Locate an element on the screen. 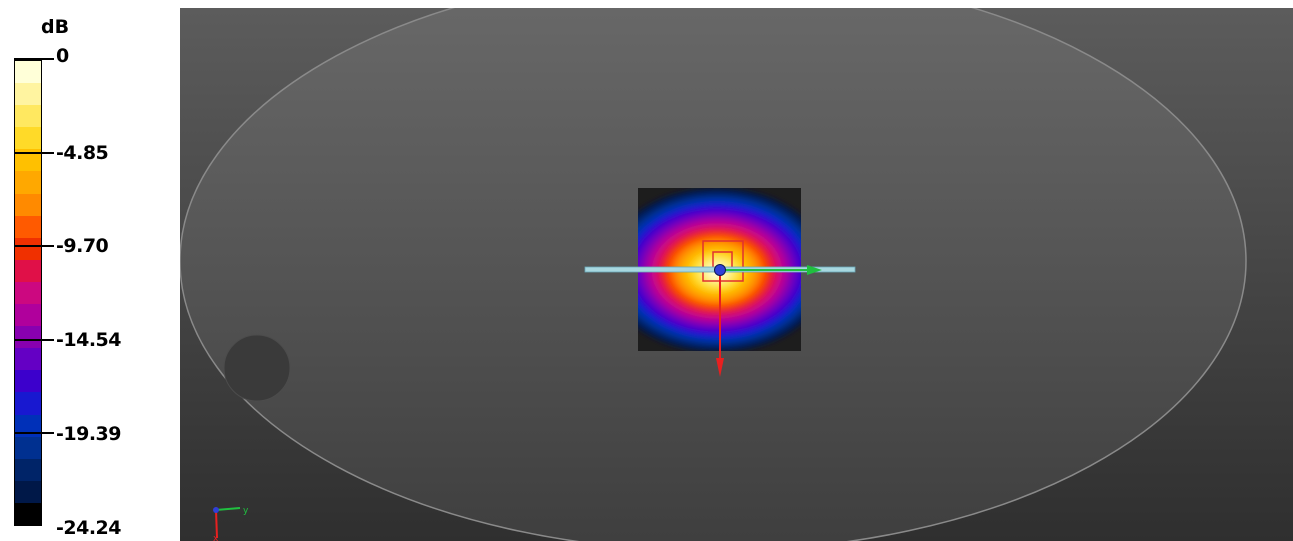 The height and width of the screenshot is (541, 1293). legend-tick-label: -9.70 is located at coordinates (82, 246).